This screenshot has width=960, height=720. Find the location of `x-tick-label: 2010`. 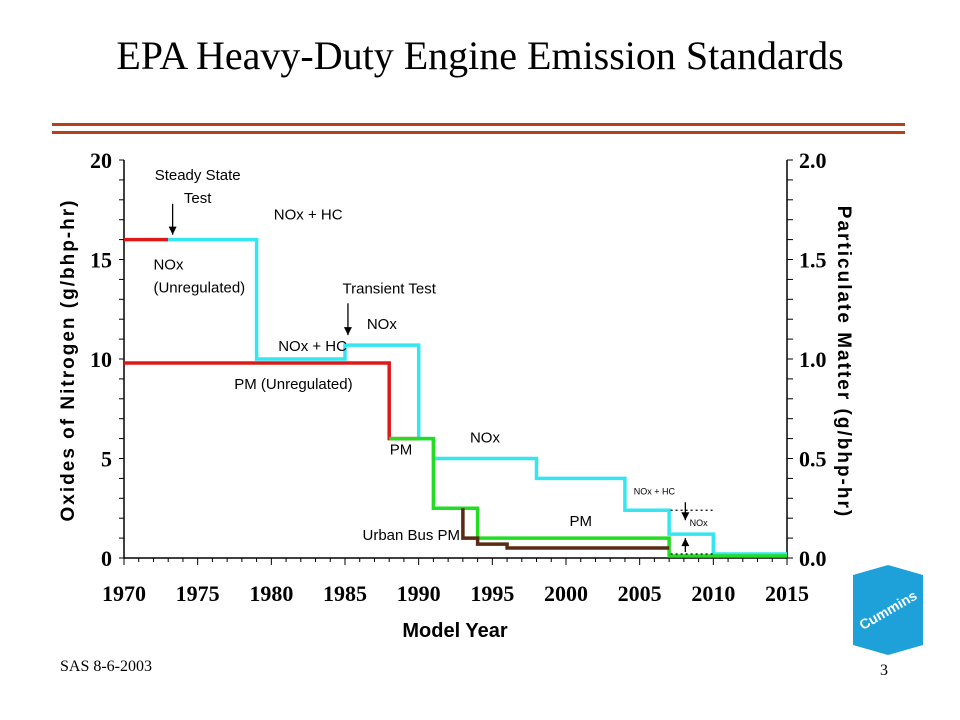

x-tick-label: 2010 is located at coordinates (713, 593).